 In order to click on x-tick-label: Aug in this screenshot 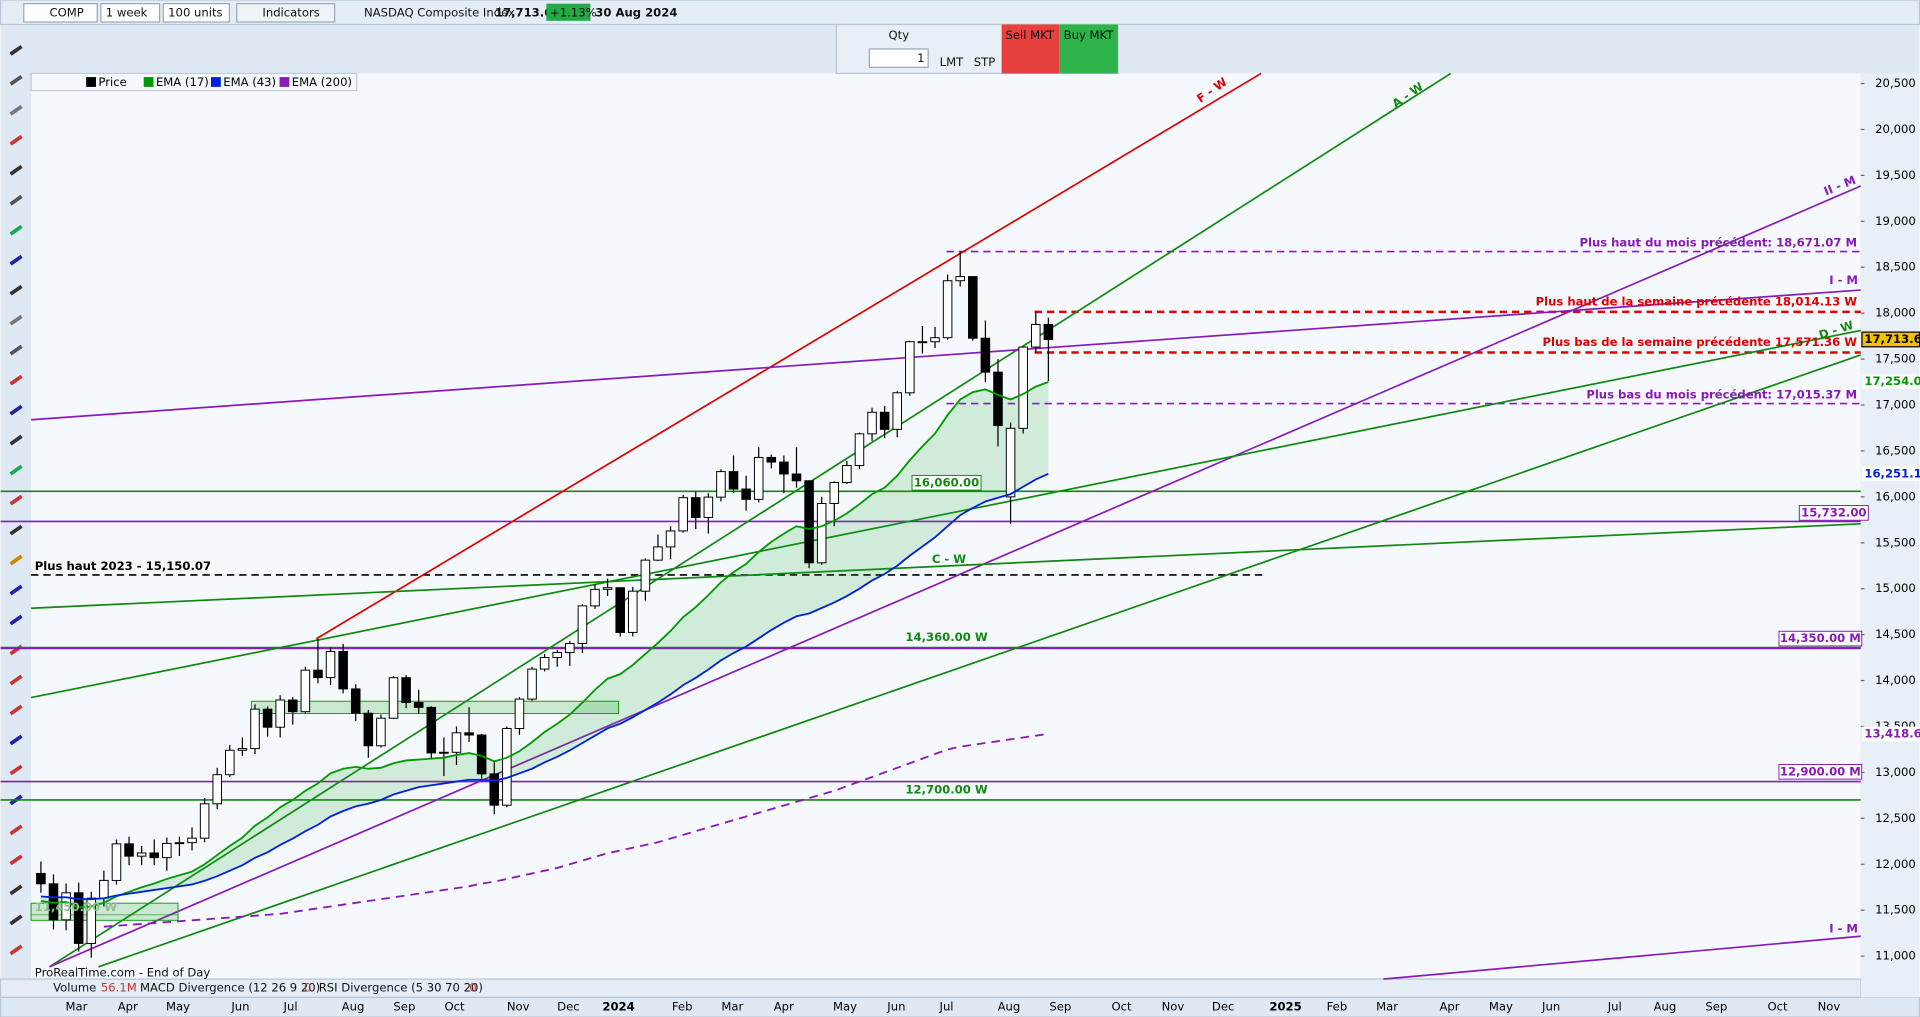, I will do `click(353, 1007)`.